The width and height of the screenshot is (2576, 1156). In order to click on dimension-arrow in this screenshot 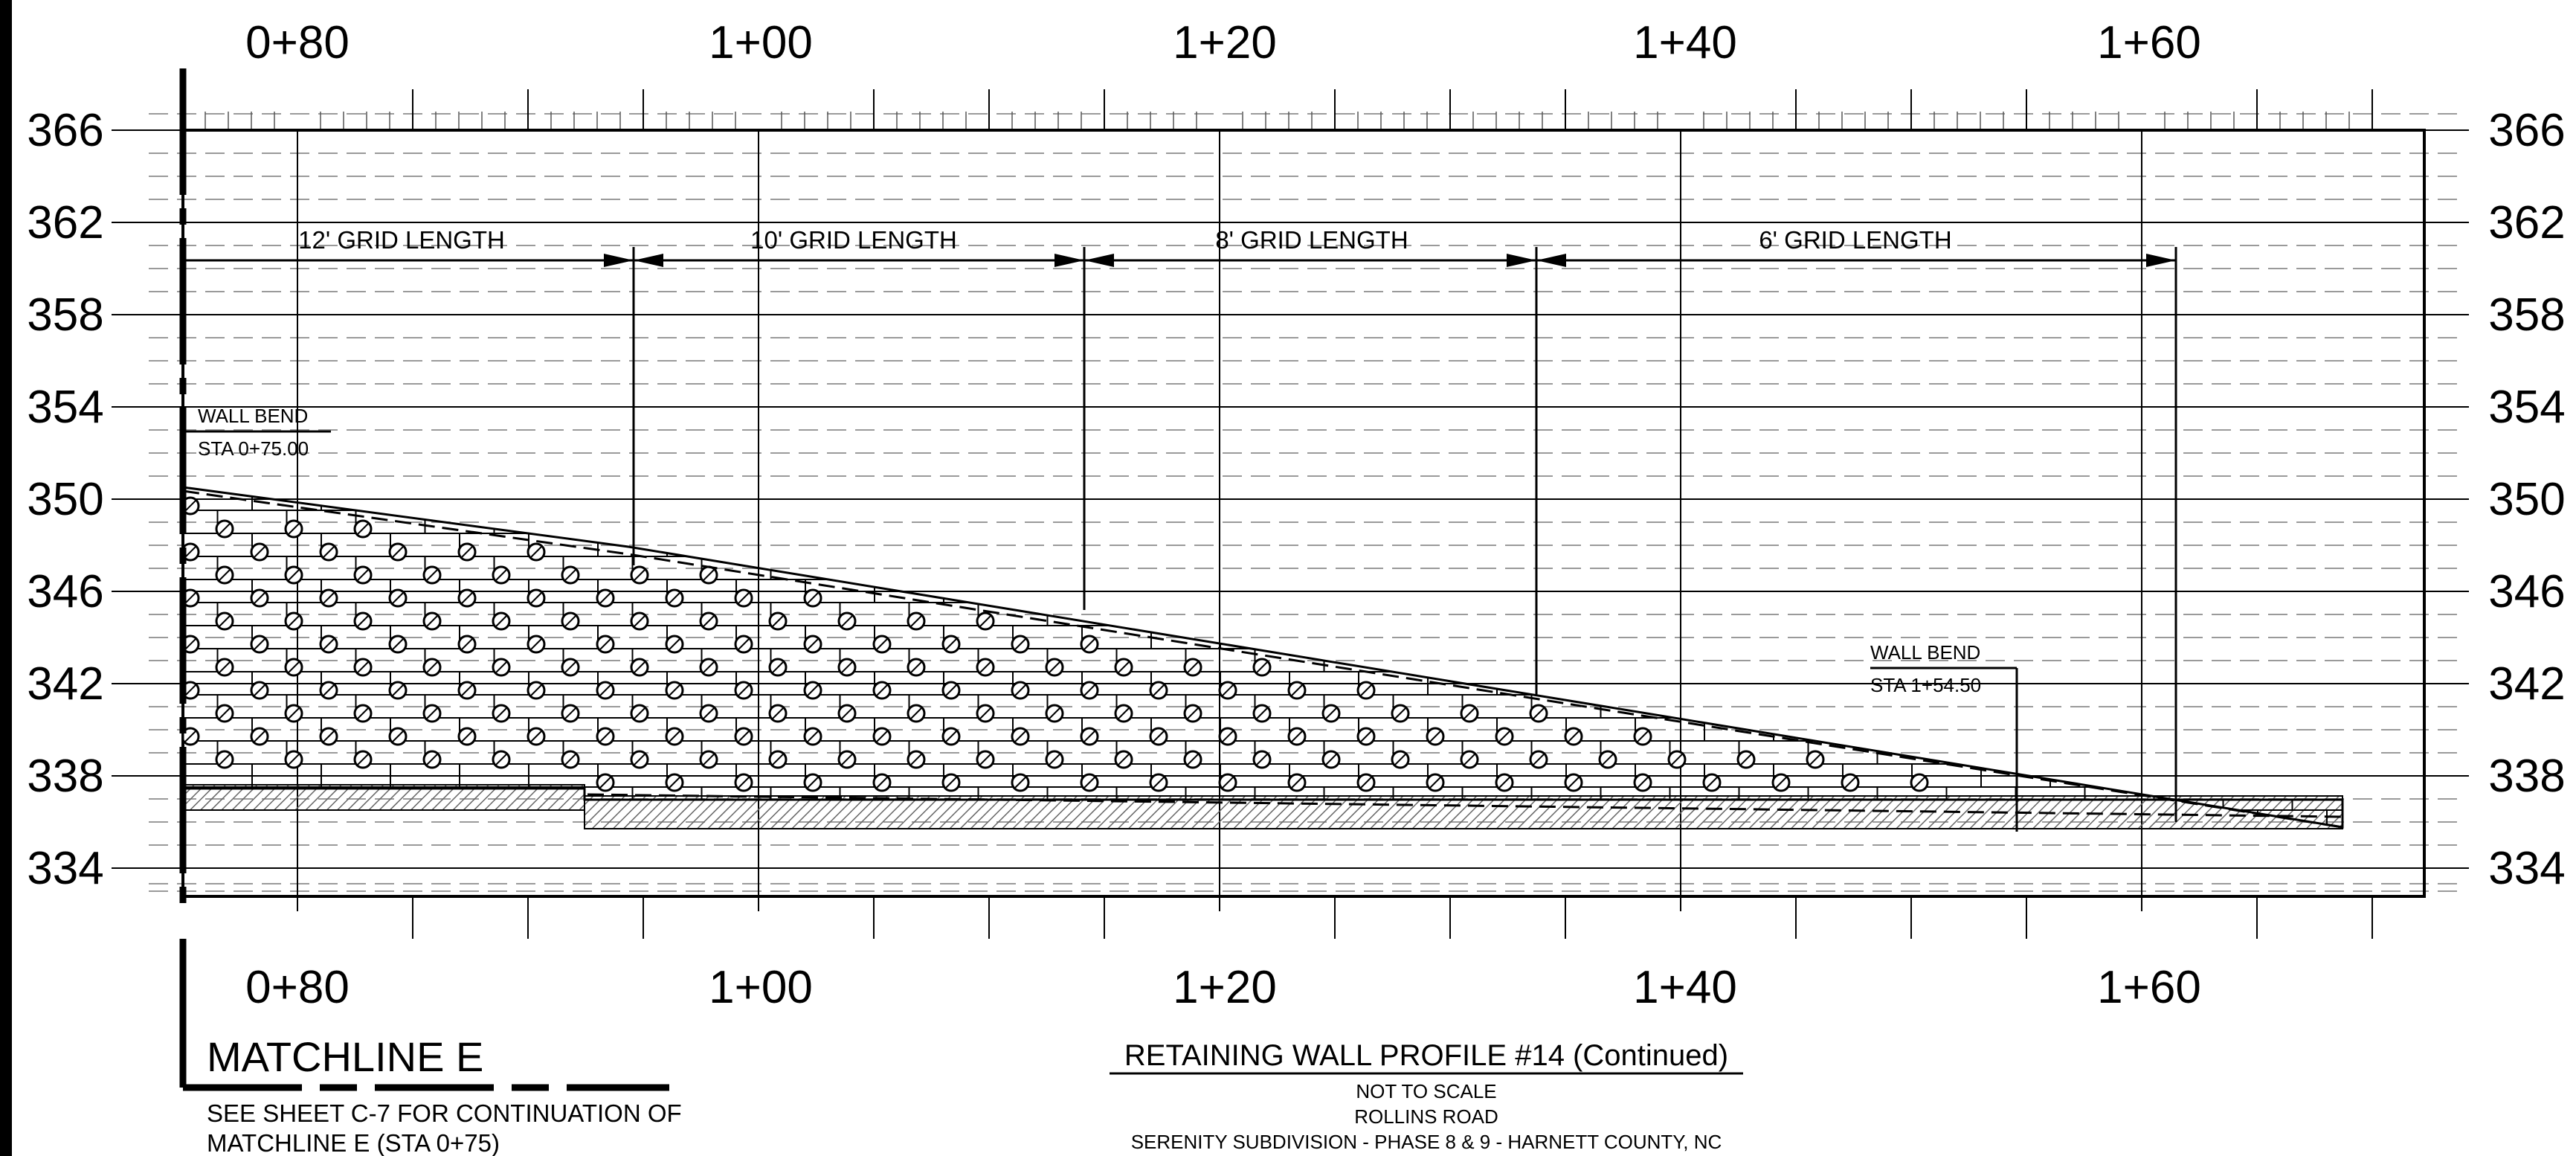, I will do `click(1551, 261)`.